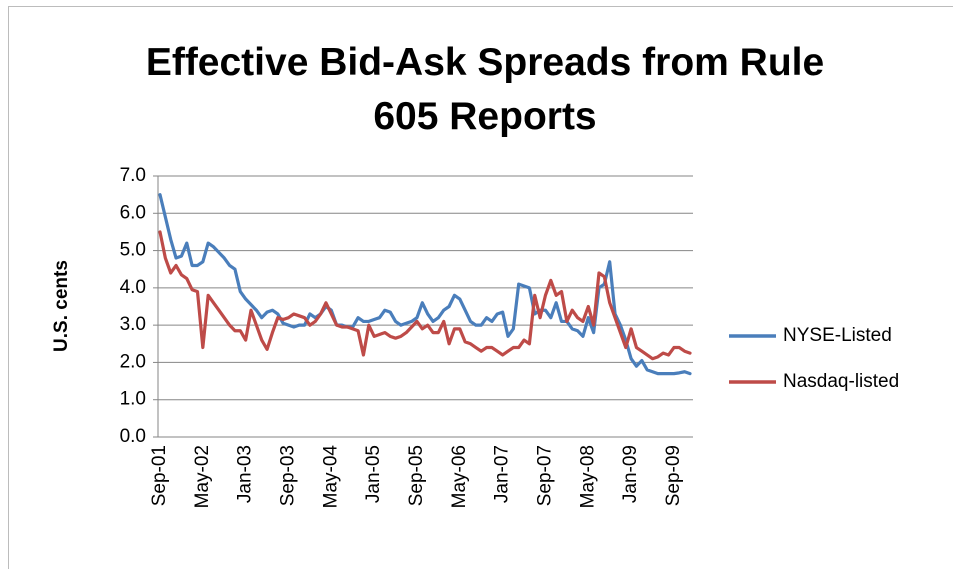 This screenshot has height=569, width=953. Describe the element at coordinates (133, 324) in the screenshot. I see `y-tick-label: 3.0` at that location.